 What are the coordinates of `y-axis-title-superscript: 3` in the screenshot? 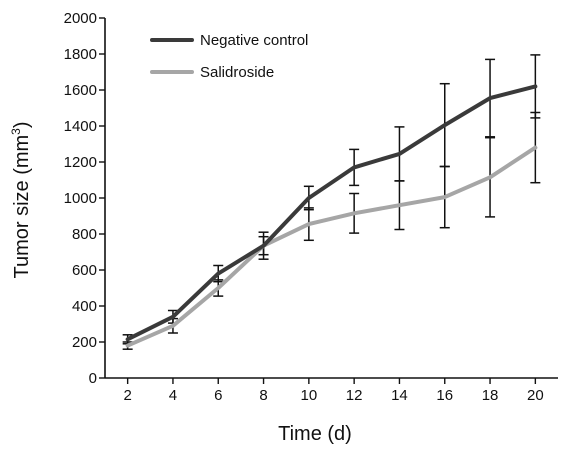 It's located at (16, 131).